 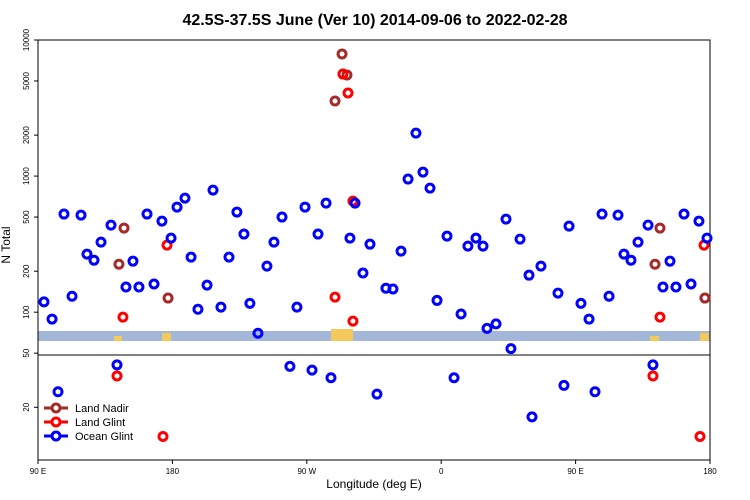 What do you see at coordinates (306, 471) in the screenshot?
I see `x-tick-label: 90 W` at bounding box center [306, 471].